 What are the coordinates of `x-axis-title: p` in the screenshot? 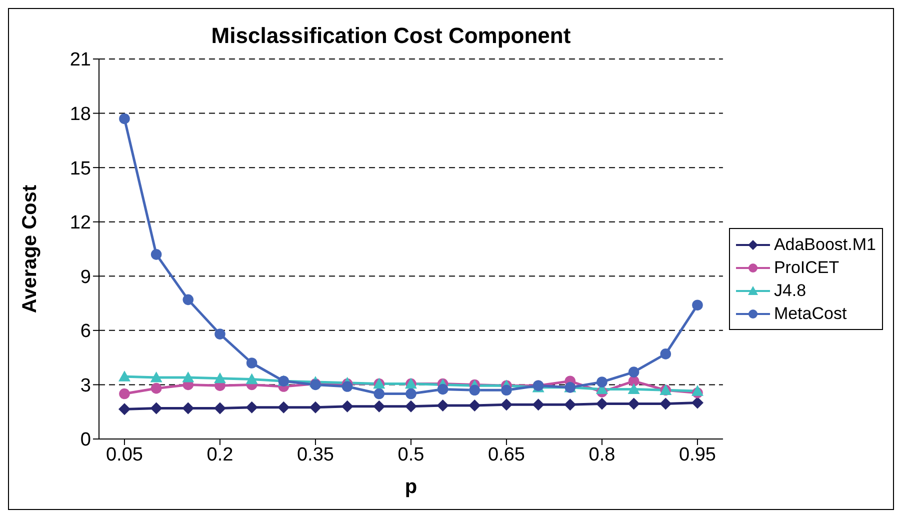 It's located at (411, 487).